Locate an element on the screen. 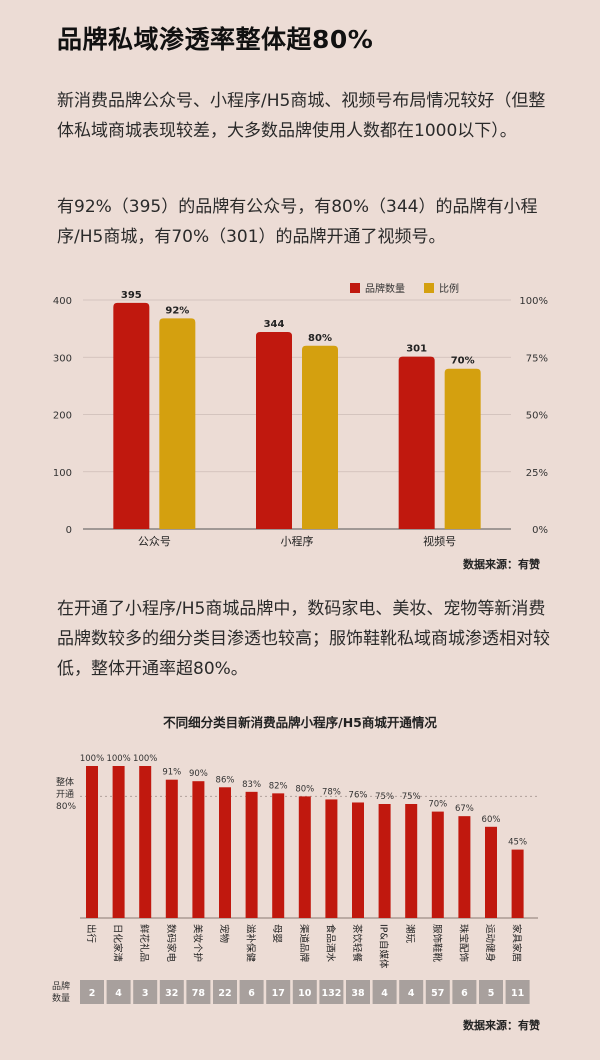 The height and width of the screenshot is (1060, 600). brand-count-value: 10 is located at coordinates (305, 993).